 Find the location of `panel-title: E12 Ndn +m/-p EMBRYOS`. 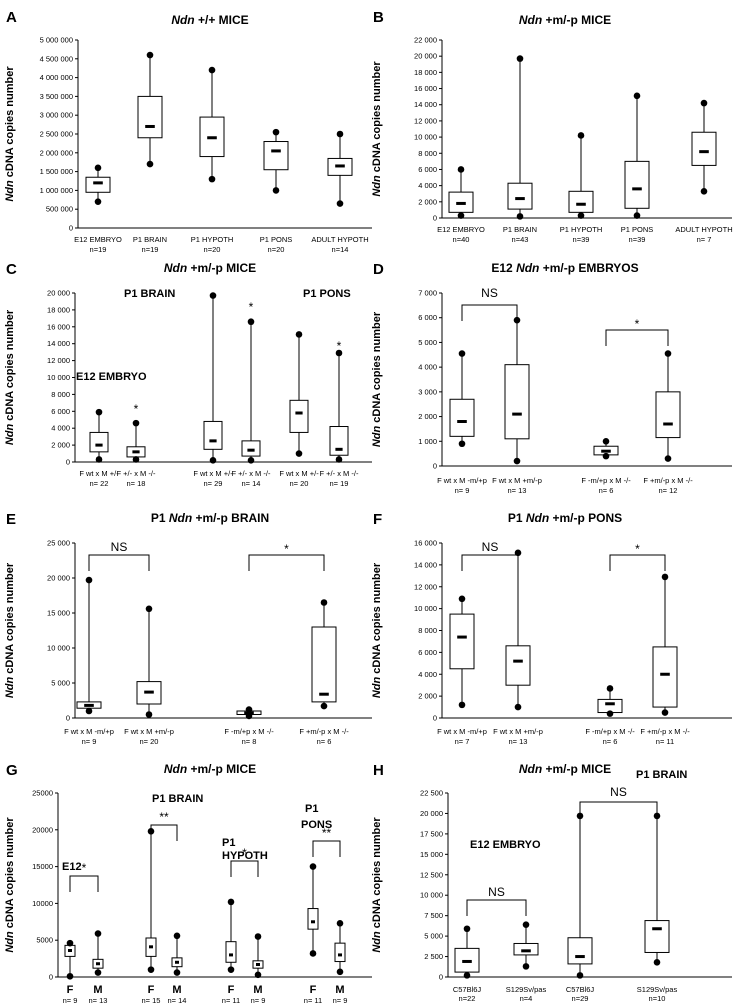

panel-title: E12 Ndn +m/-p EMBRYOS is located at coordinates (564, 268).